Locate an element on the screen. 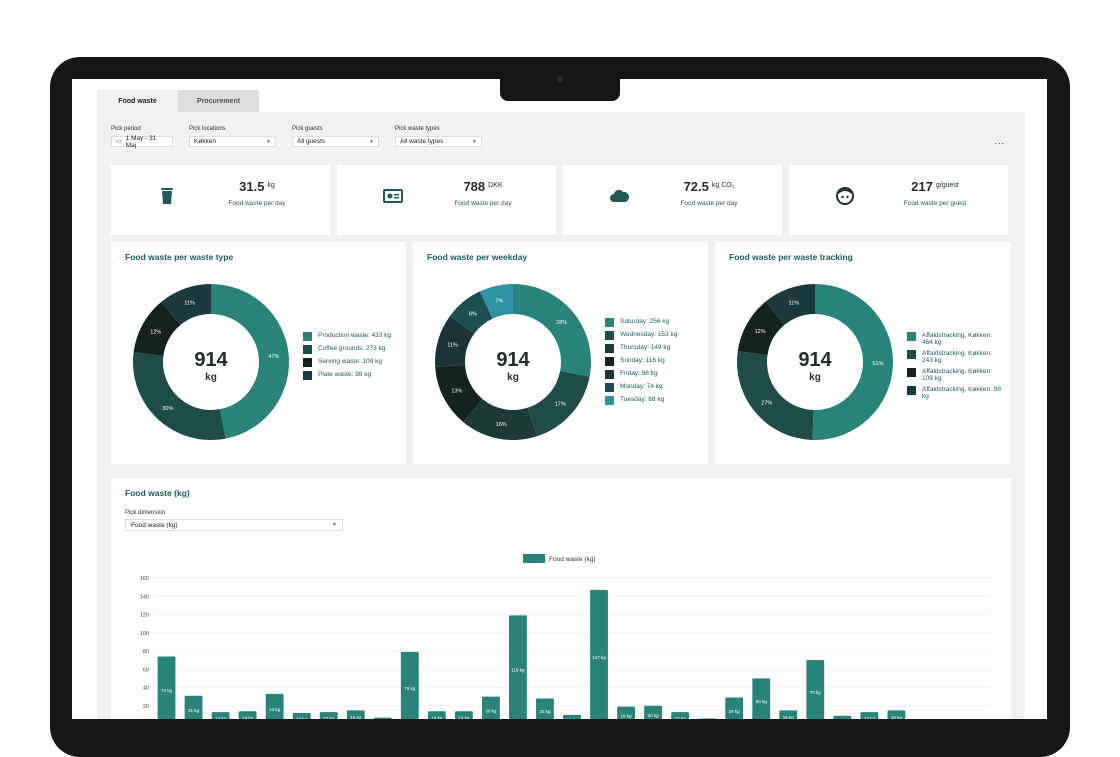 Image resolution: width=1120 pixels, height=757 pixels. y-tick-label: 100 is located at coordinates (144, 634).